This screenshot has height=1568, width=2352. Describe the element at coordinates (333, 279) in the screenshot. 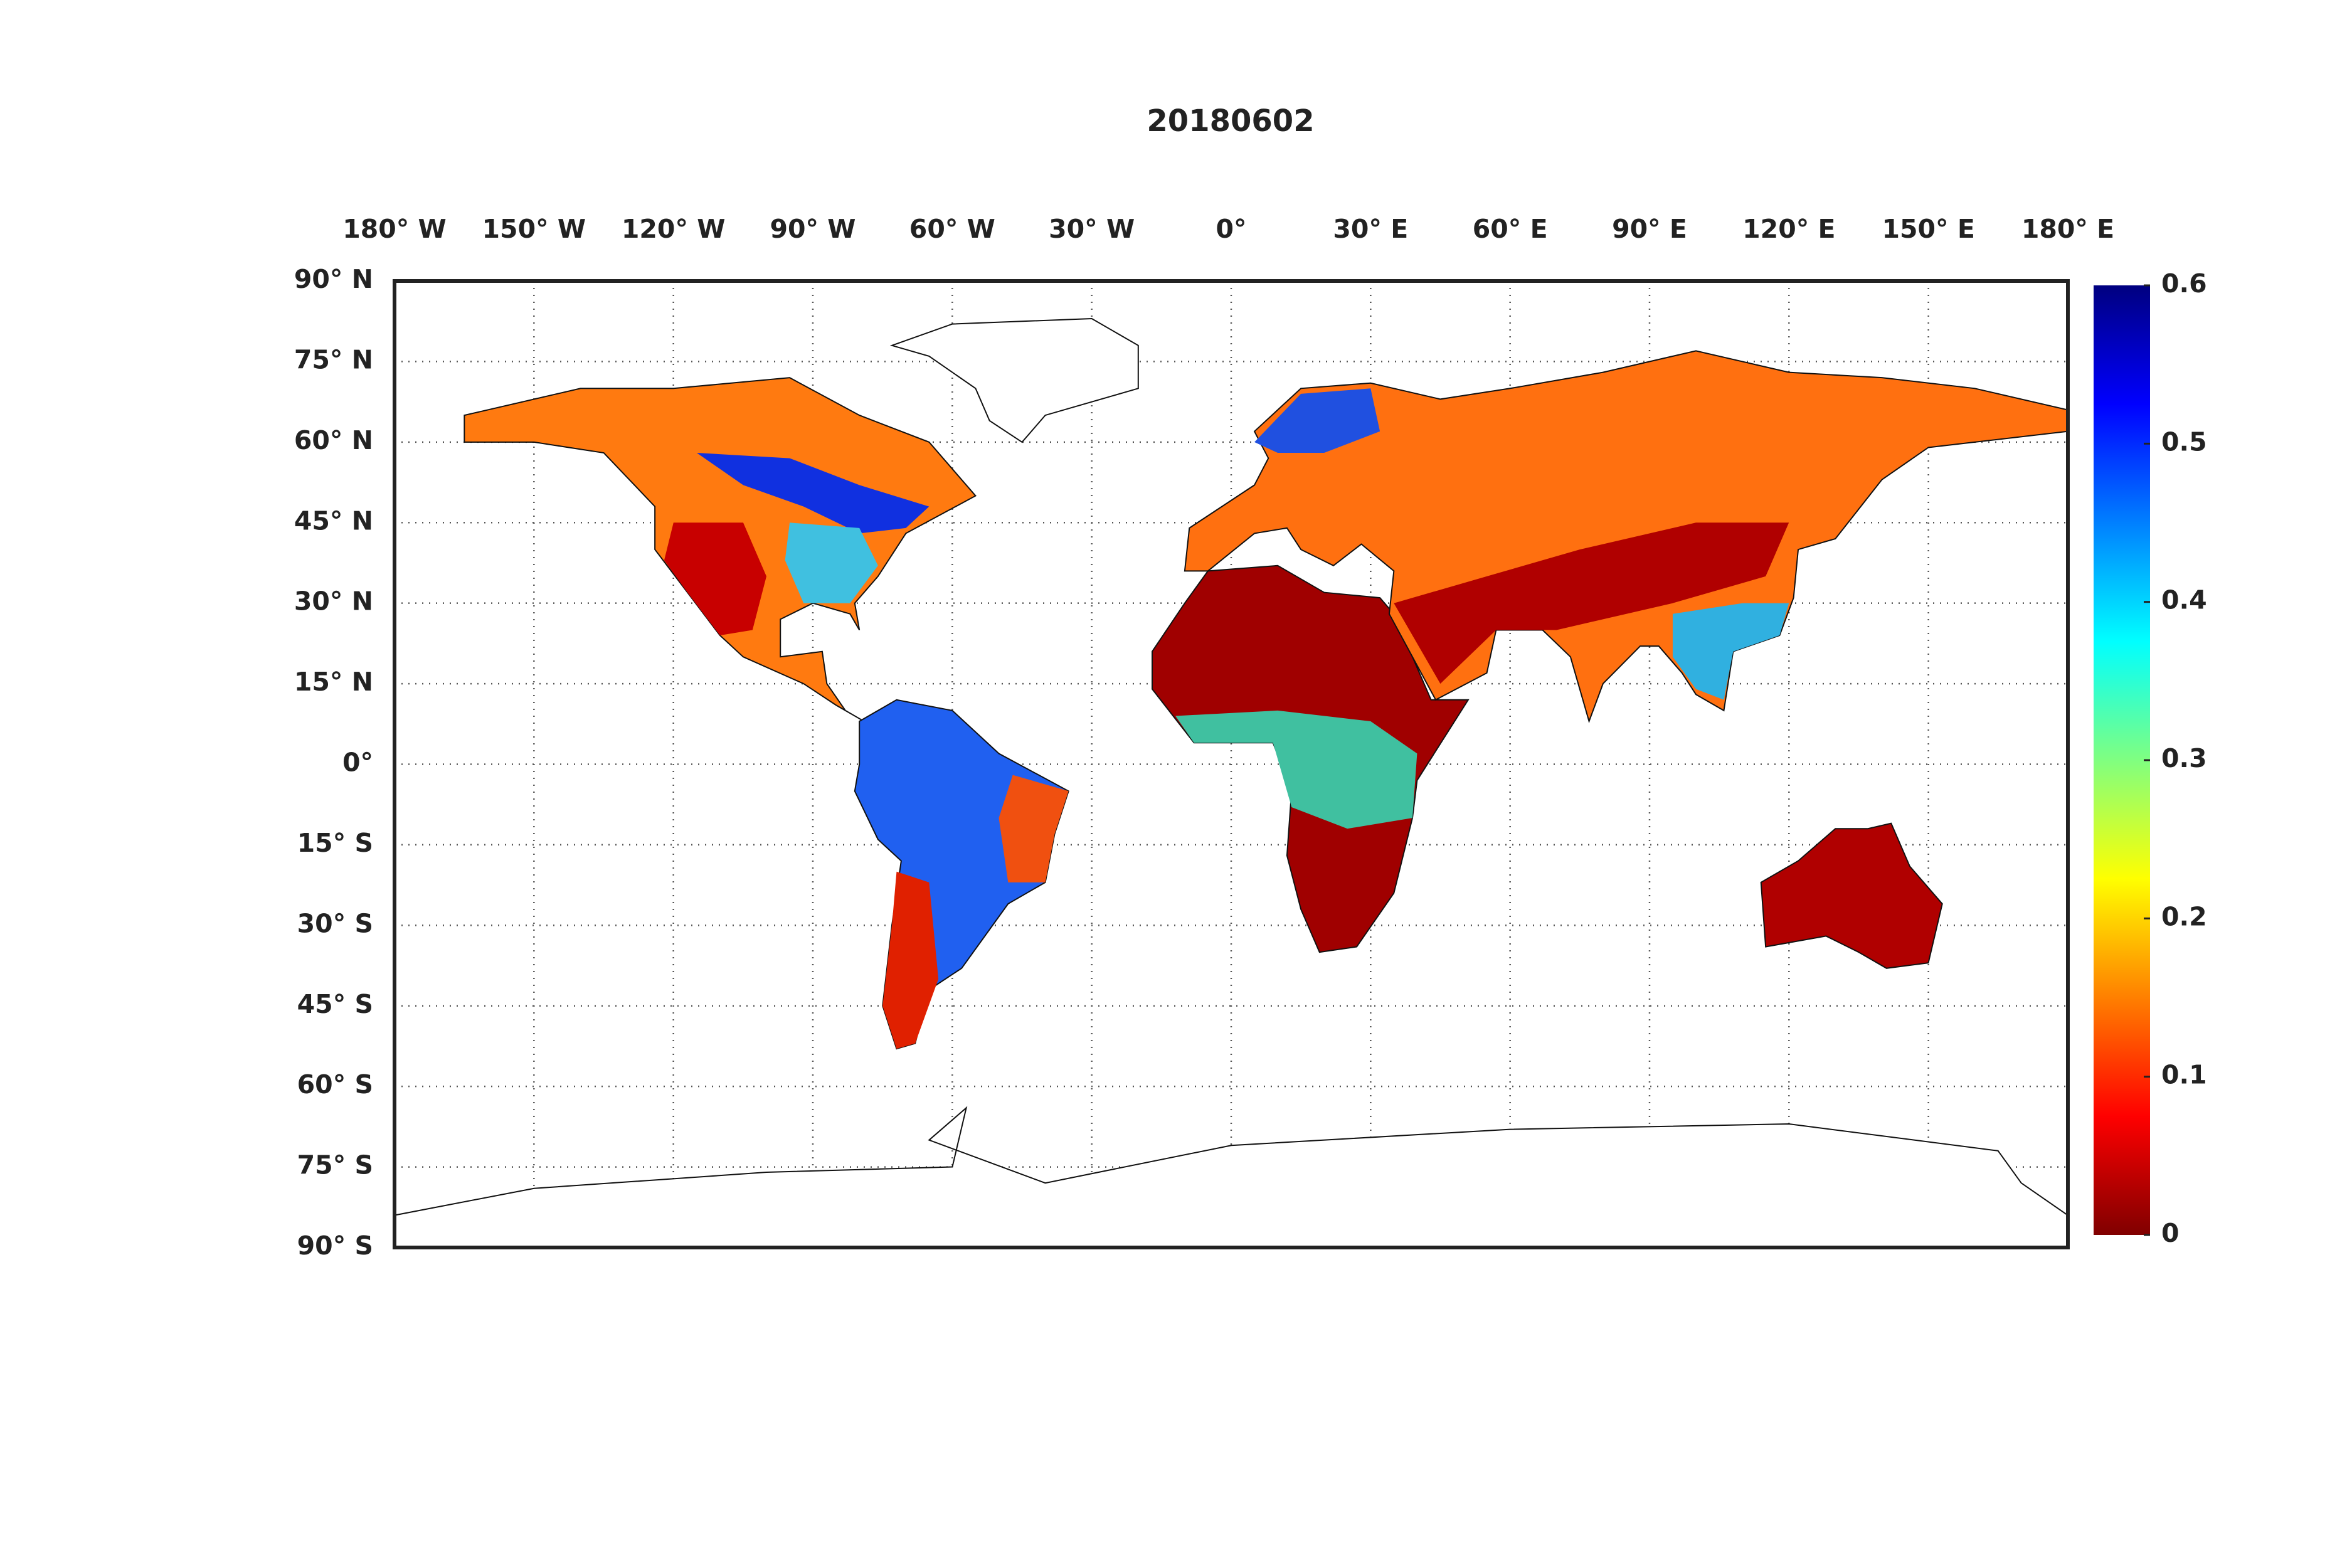

I see `lat-tick-label: 90° N` at that location.